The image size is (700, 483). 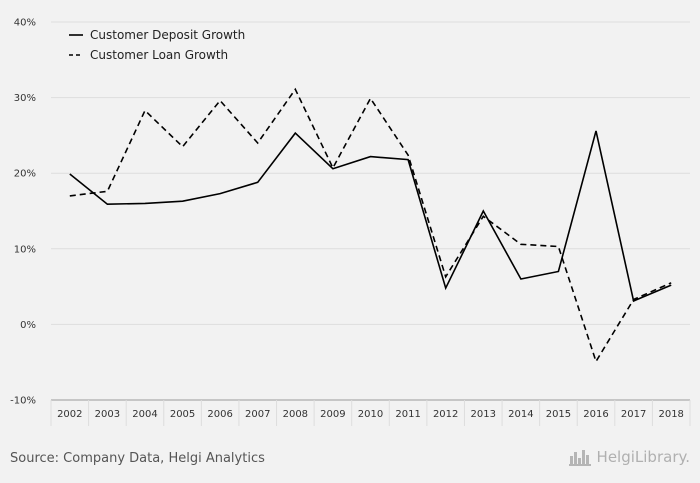 What do you see at coordinates (595, 414) in the screenshot?
I see `x-tick-label: 2016` at bounding box center [595, 414].